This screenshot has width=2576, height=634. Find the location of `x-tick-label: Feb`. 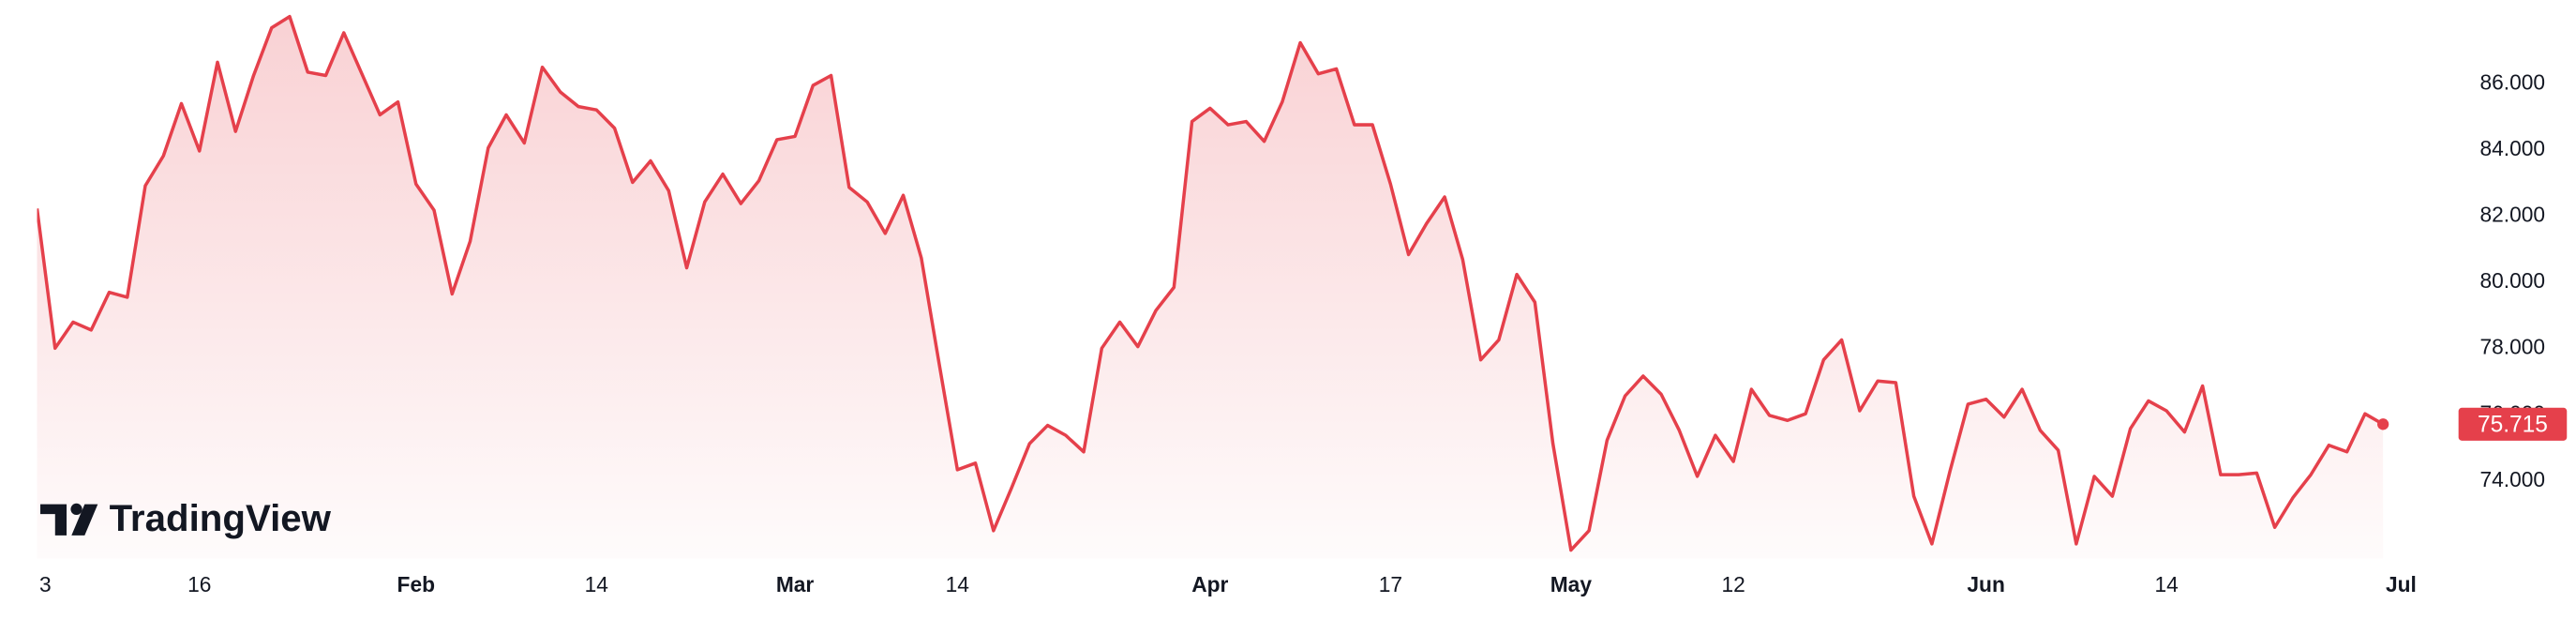

x-tick-label: Feb is located at coordinates (416, 584).